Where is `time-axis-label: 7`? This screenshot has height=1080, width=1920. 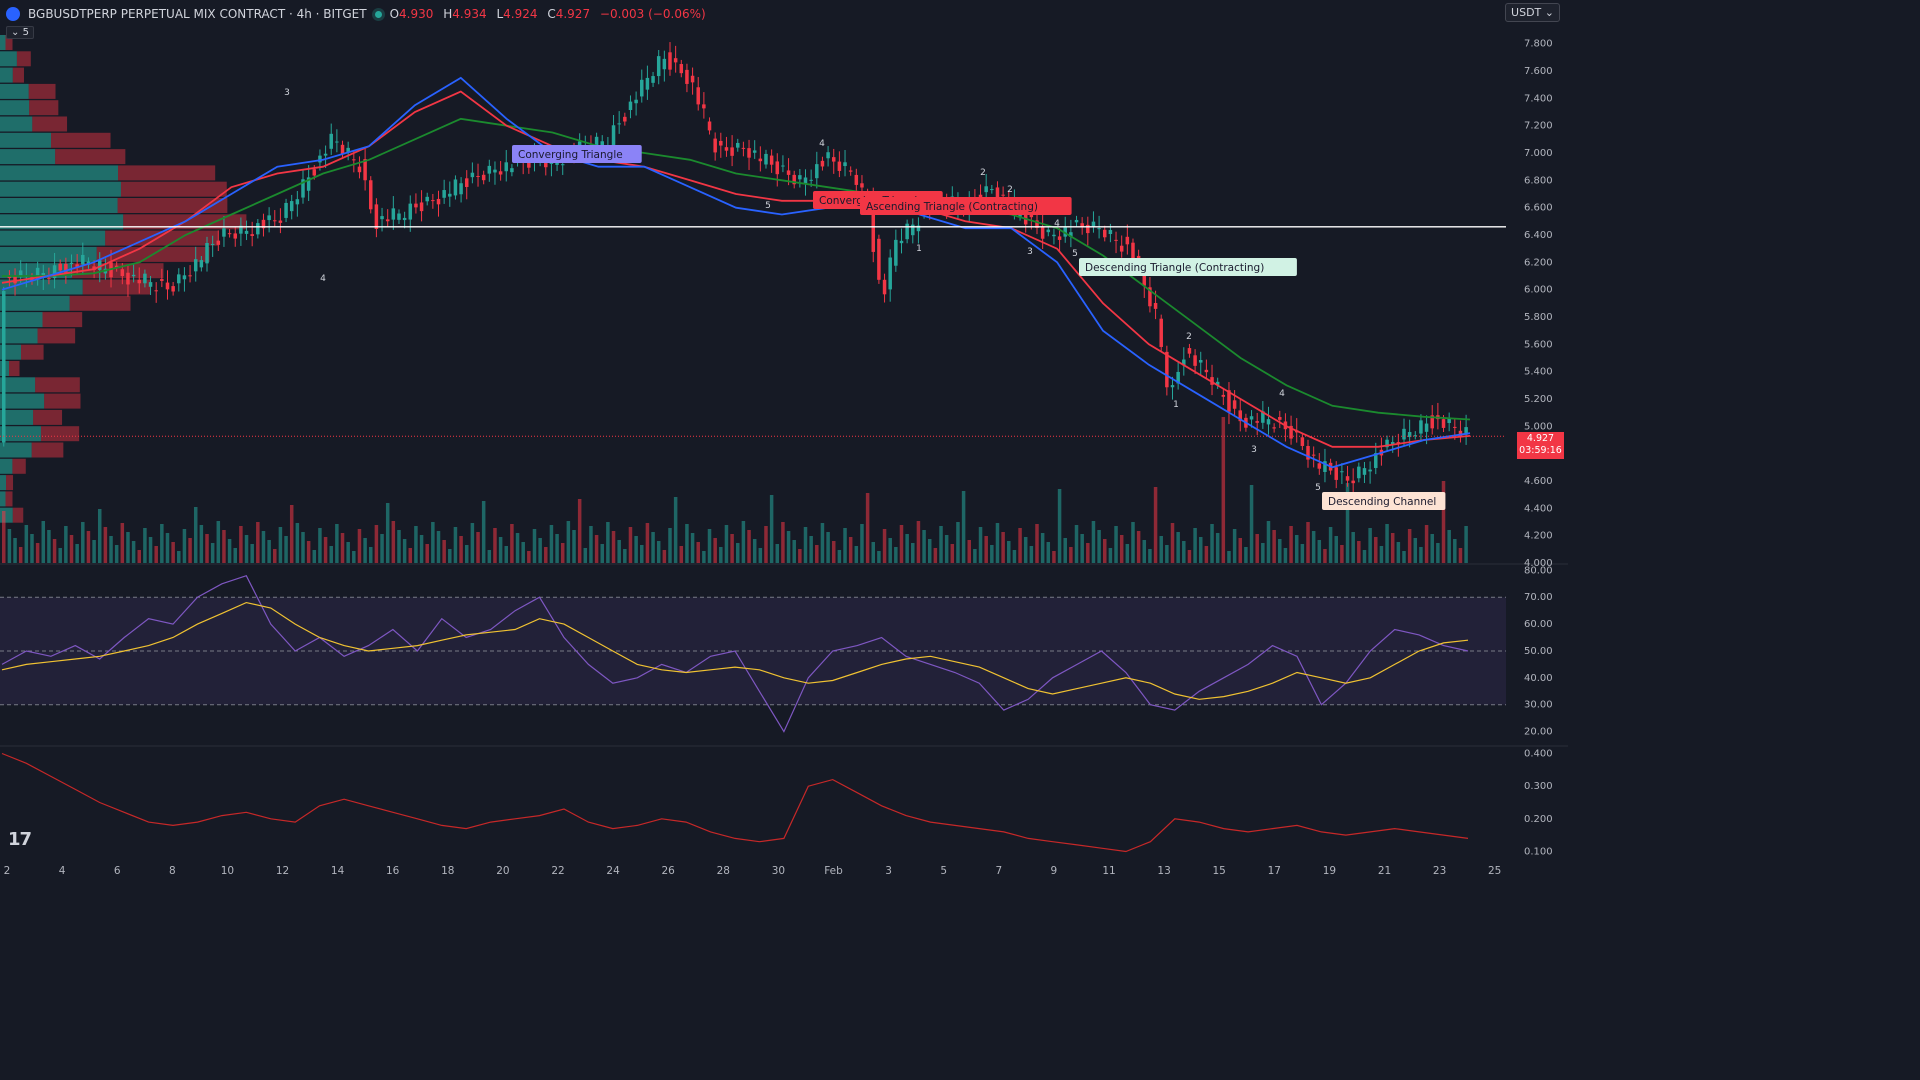
time-axis-label: 7 is located at coordinates (998, 871).